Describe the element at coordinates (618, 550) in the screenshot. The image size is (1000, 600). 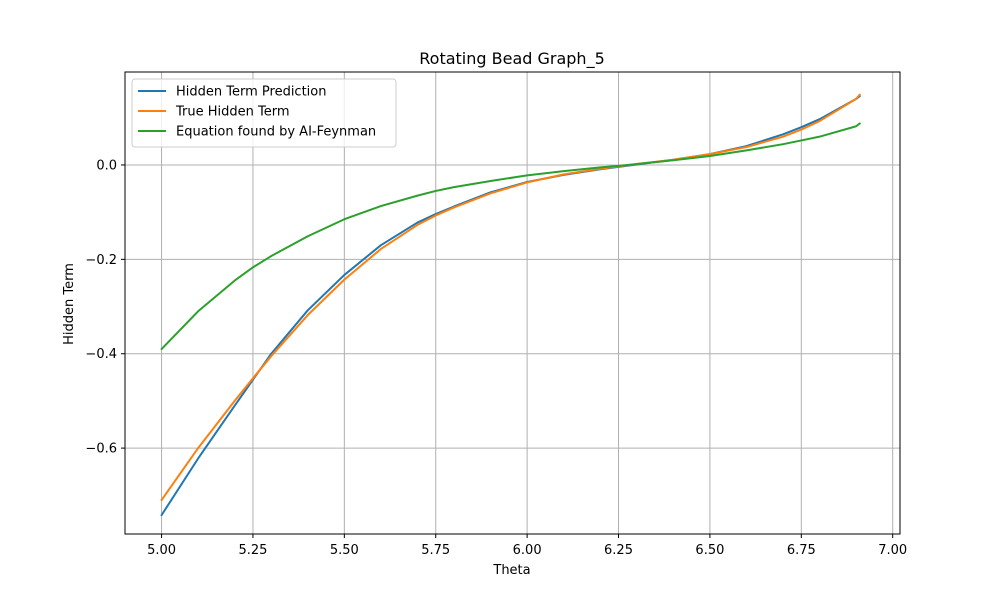
I see `x-tick-label: 6.25` at that location.